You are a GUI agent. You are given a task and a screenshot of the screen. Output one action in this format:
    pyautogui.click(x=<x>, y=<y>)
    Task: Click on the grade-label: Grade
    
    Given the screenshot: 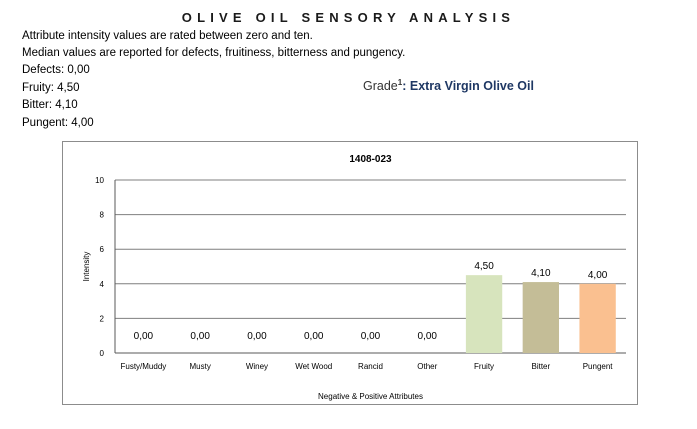 What is the action you would take?
    pyautogui.click(x=380, y=86)
    